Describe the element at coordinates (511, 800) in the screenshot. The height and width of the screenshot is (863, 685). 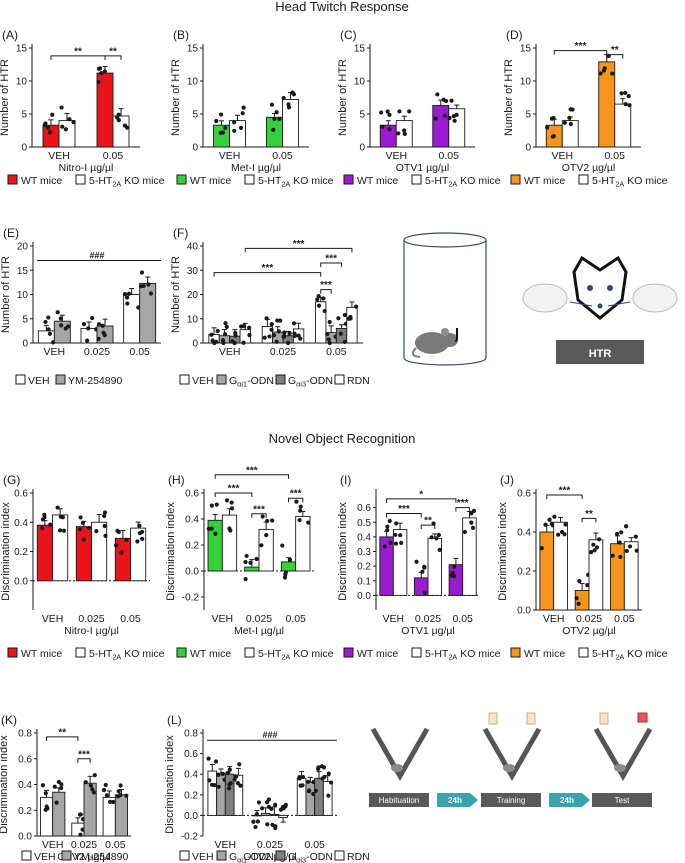
I see `stage-label: Training` at that location.